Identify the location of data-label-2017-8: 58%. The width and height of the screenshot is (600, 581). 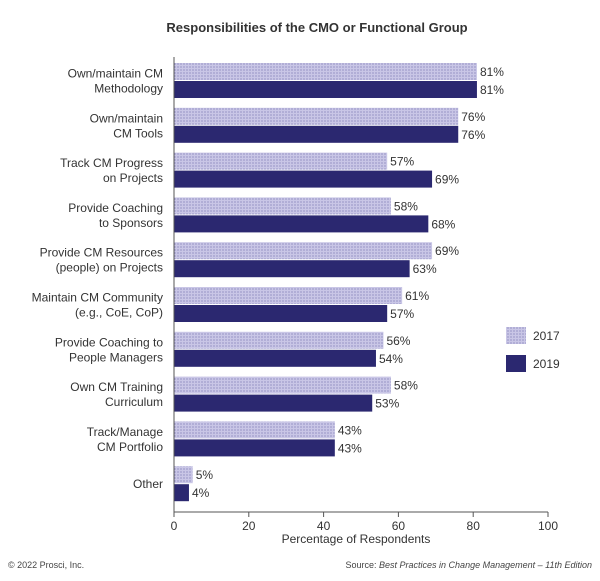
(406, 386).